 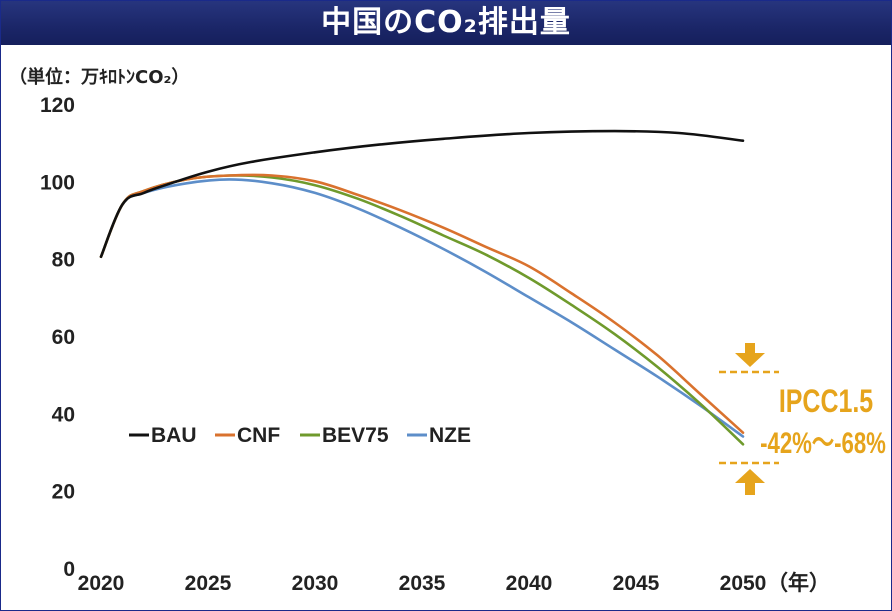 I want to click on legend-label-cnf: CNF, so click(x=258, y=435).